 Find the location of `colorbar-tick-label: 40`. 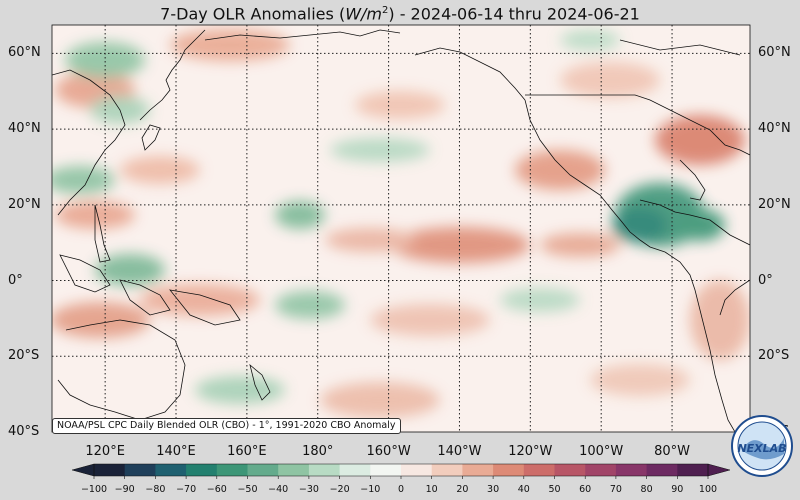

colorbar-tick-label: 40 is located at coordinates (523, 489).